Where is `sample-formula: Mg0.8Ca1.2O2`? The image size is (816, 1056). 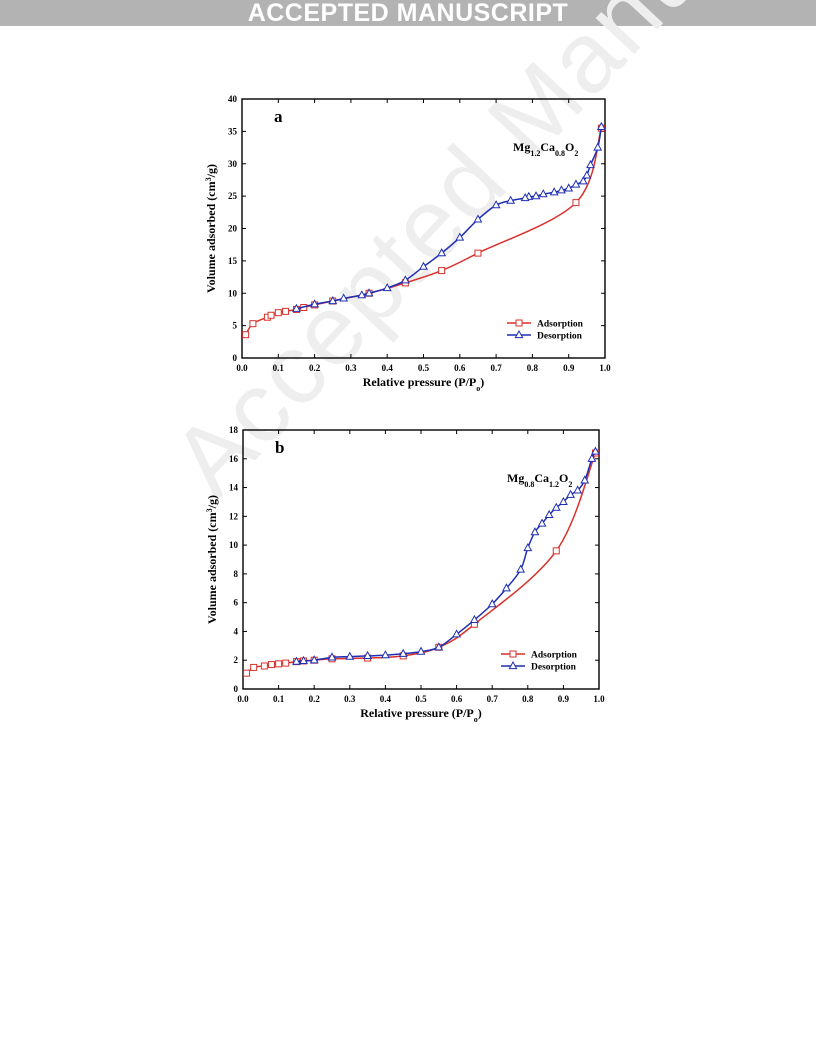 sample-formula: Mg0.8Ca1.2O2 is located at coordinates (539, 480).